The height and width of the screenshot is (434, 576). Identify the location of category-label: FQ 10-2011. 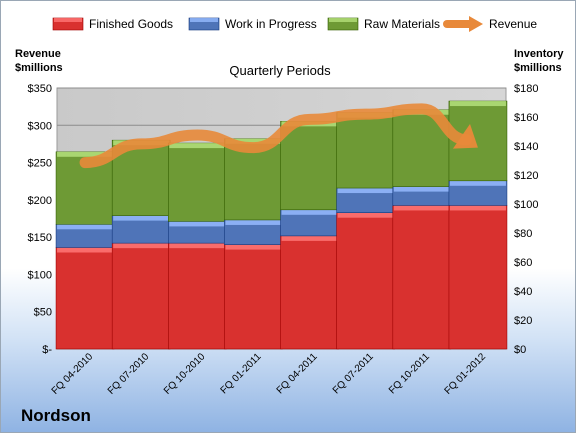
(409, 373).